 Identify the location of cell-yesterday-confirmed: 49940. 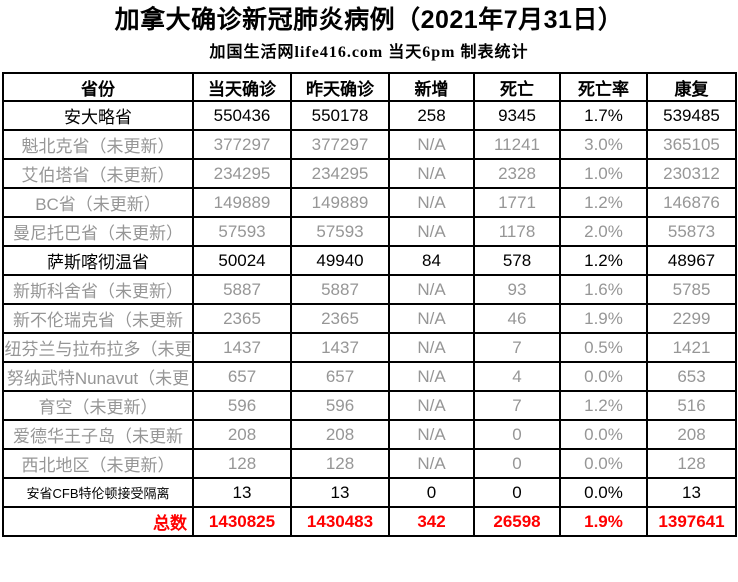
(340, 260).